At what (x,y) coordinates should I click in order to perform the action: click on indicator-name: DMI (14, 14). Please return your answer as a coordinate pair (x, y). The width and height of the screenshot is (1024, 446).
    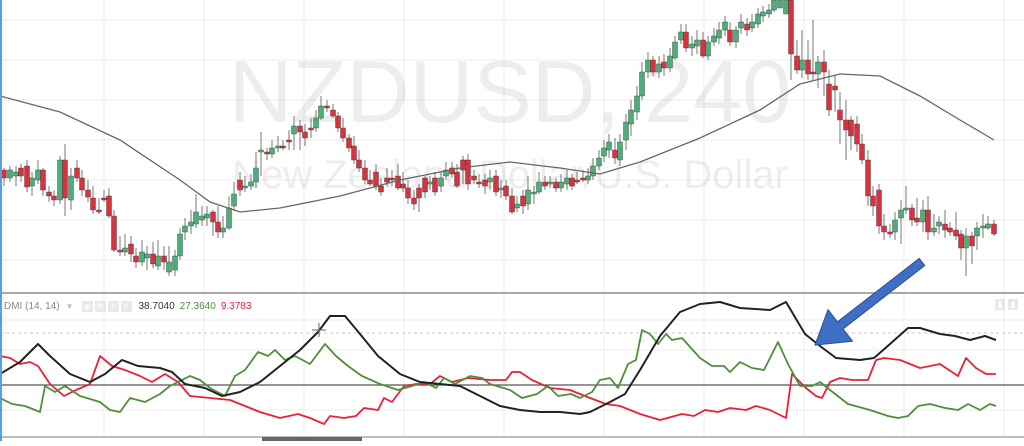
    Looking at the image, I should click on (32, 306).